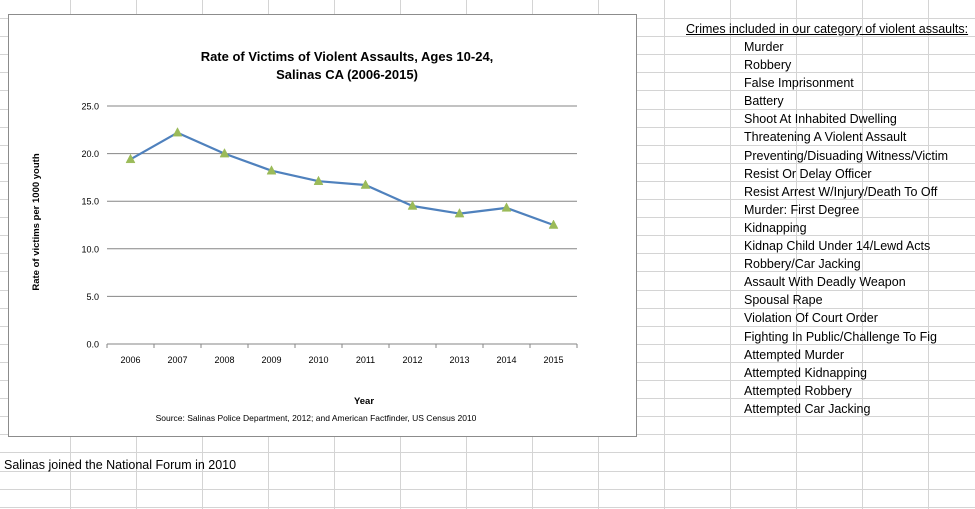  I want to click on crime-list-item: Attempted Kidnapping, so click(806, 372).